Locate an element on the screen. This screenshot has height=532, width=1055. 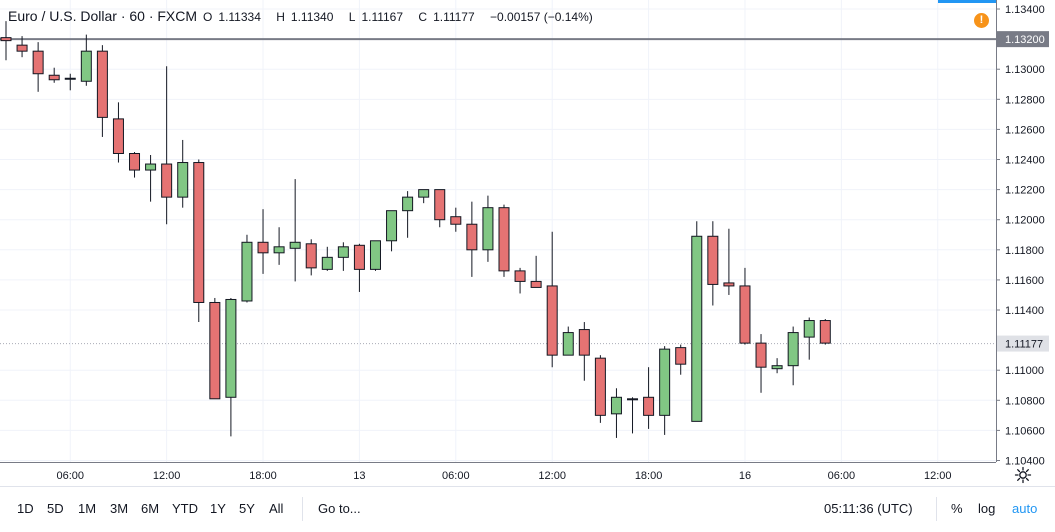
high-value: 1.11340 is located at coordinates (312, 17).